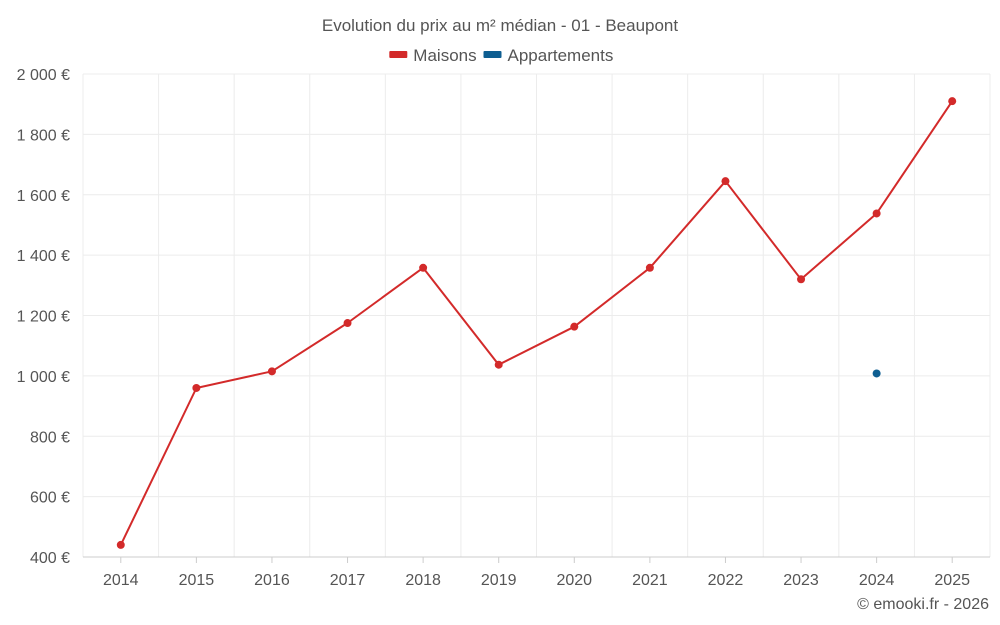 The width and height of the screenshot is (1000, 625). I want to click on y-tick-label: 400 €, so click(50, 558).